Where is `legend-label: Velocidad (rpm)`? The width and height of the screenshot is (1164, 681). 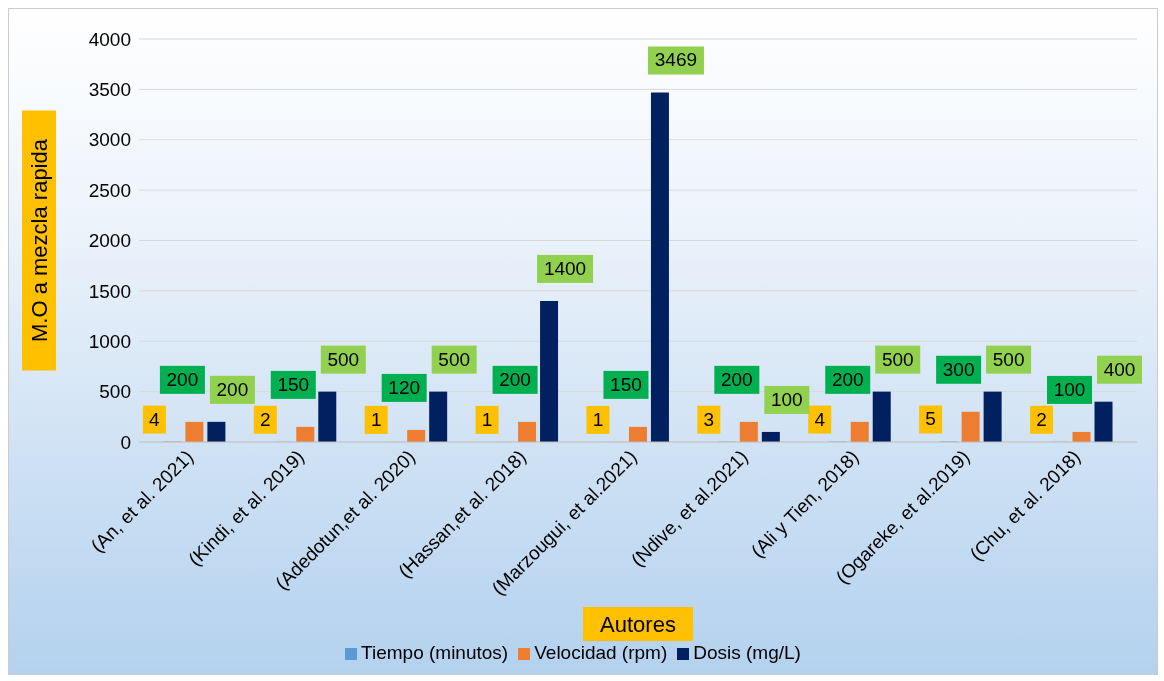
legend-label: Velocidad (rpm) is located at coordinates (601, 652).